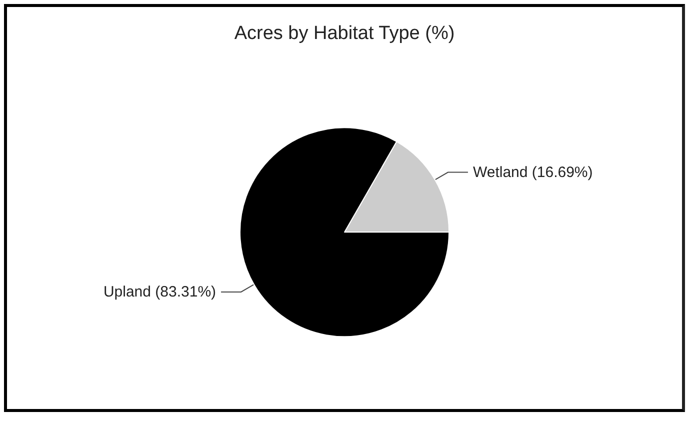  Describe the element at coordinates (344, 33) in the screenshot. I see `chart-title: Acres by Habitat Type (%)` at that location.